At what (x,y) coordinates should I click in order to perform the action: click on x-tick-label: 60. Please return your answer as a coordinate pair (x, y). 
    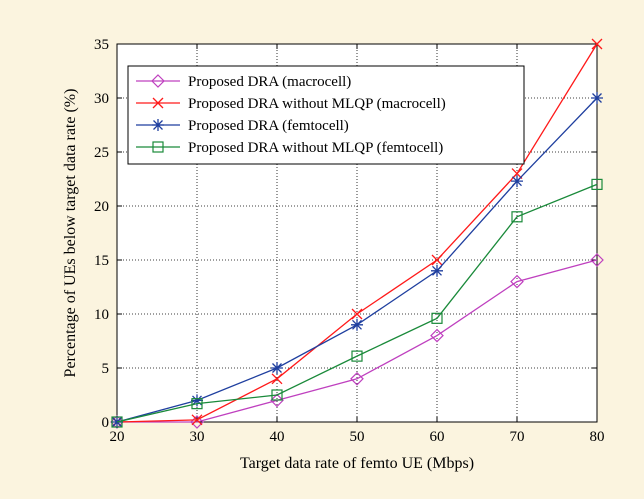
    Looking at the image, I should click on (437, 437).